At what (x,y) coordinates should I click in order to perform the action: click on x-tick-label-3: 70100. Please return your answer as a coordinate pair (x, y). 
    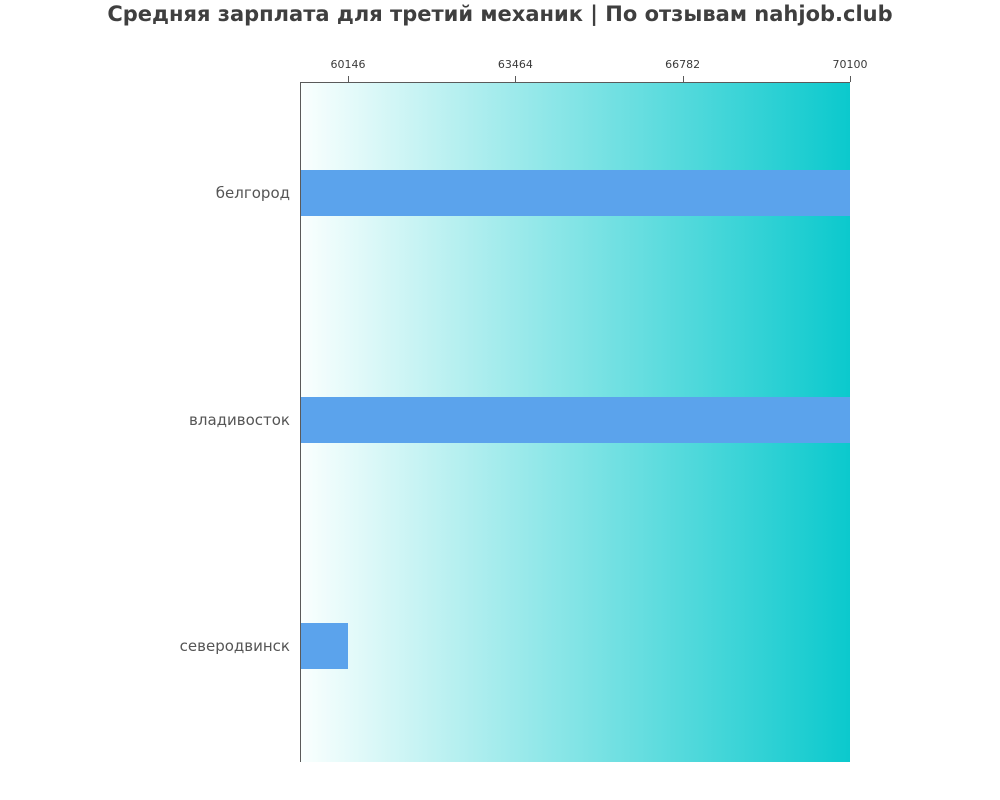
    Looking at the image, I should click on (850, 64).